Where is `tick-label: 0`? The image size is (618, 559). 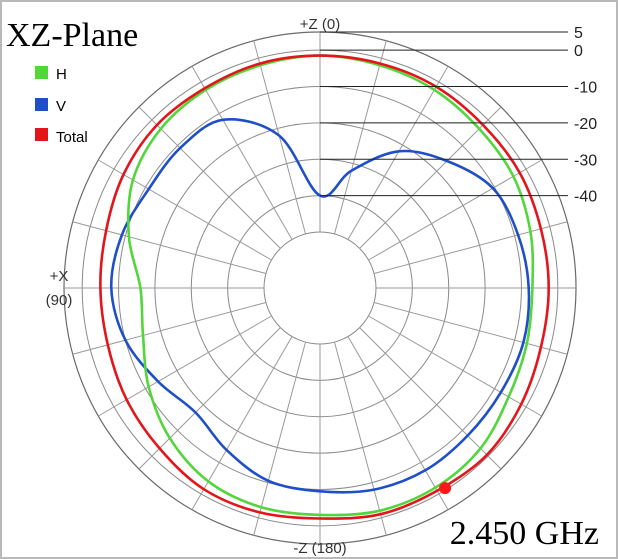
tick-label: 0 is located at coordinates (578, 51).